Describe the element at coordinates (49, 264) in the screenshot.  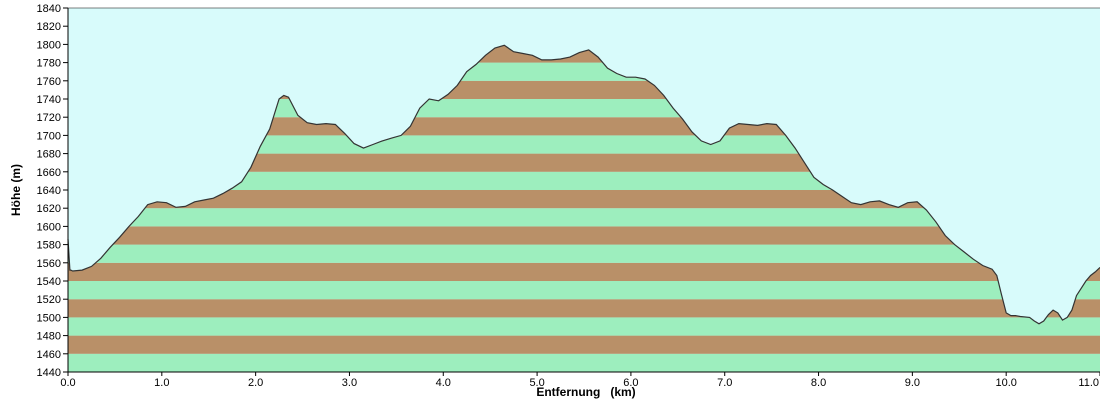
I see `y-tick-label: 1560` at that location.